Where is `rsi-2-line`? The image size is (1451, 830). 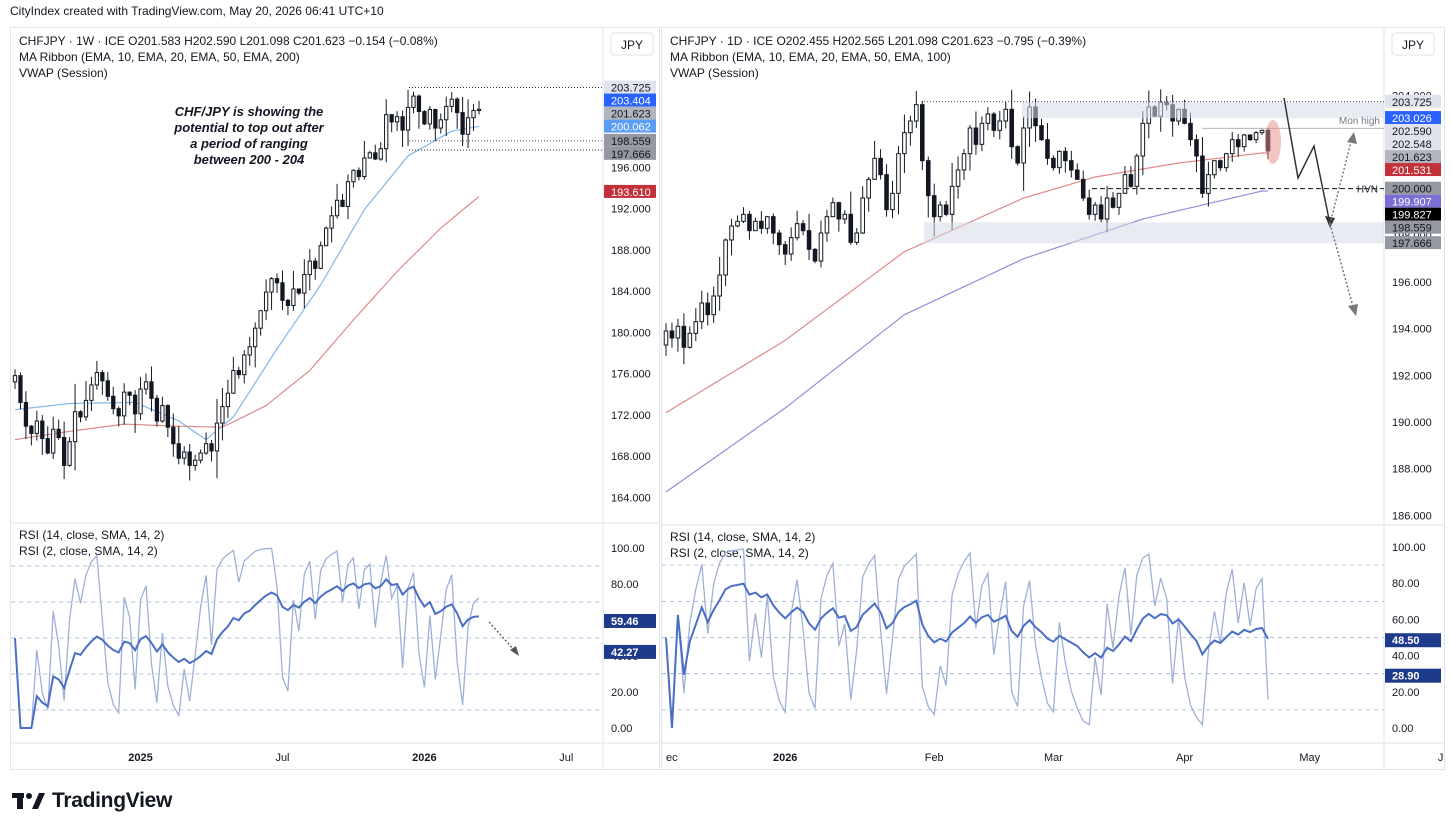 rsi-2-line is located at coordinates (247, 638).